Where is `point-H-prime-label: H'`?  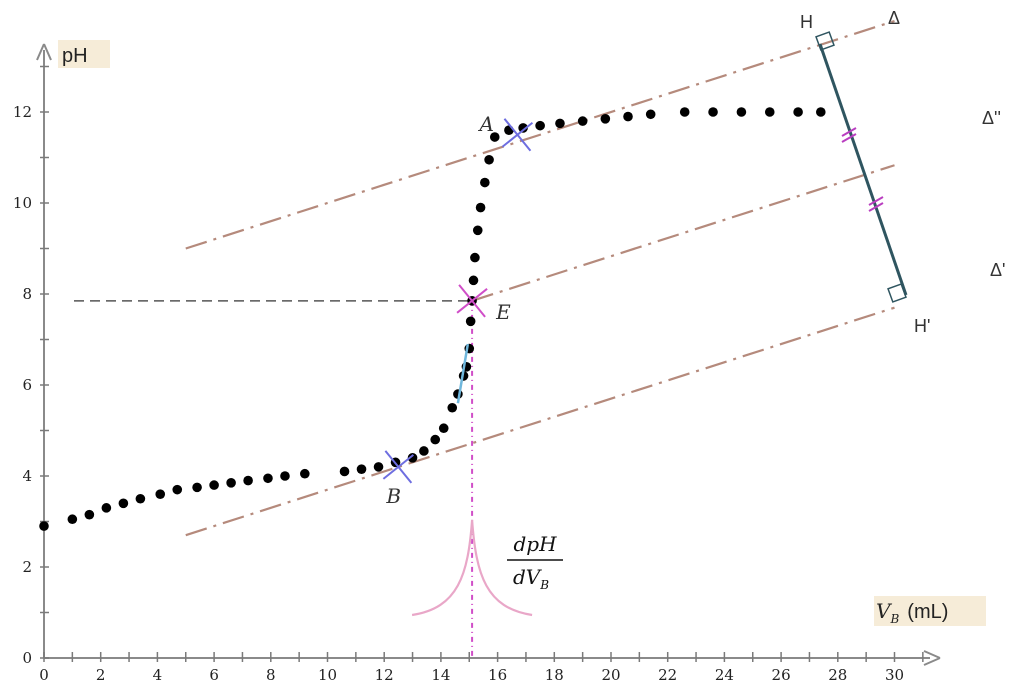
point-H-prime-label: H' is located at coordinates (922, 326).